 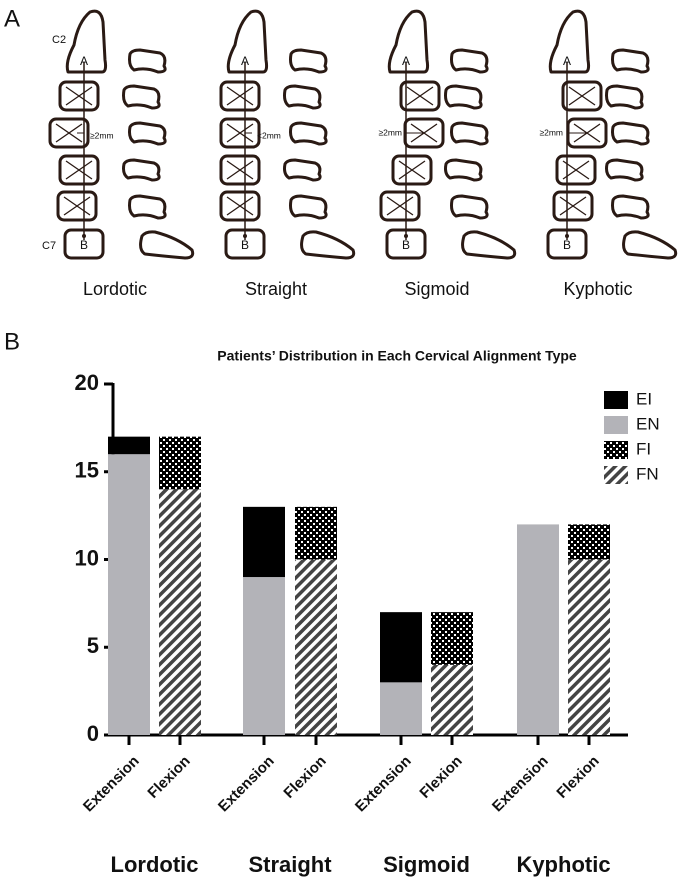 I want to click on level-label: C7, so click(x=49, y=246).